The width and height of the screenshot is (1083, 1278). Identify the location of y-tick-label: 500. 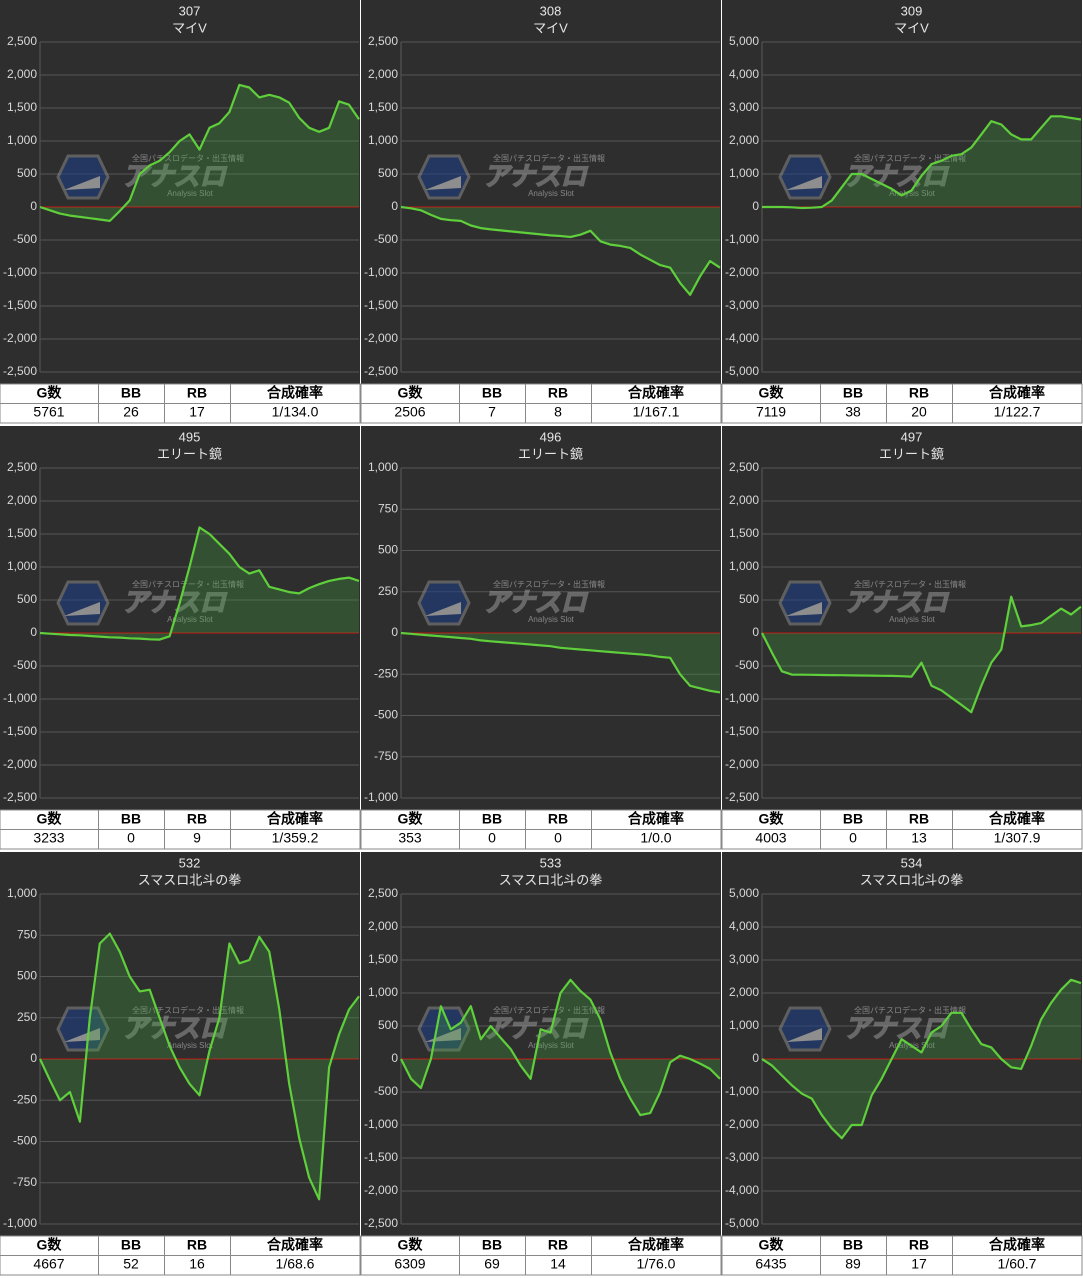
(388, 1025).